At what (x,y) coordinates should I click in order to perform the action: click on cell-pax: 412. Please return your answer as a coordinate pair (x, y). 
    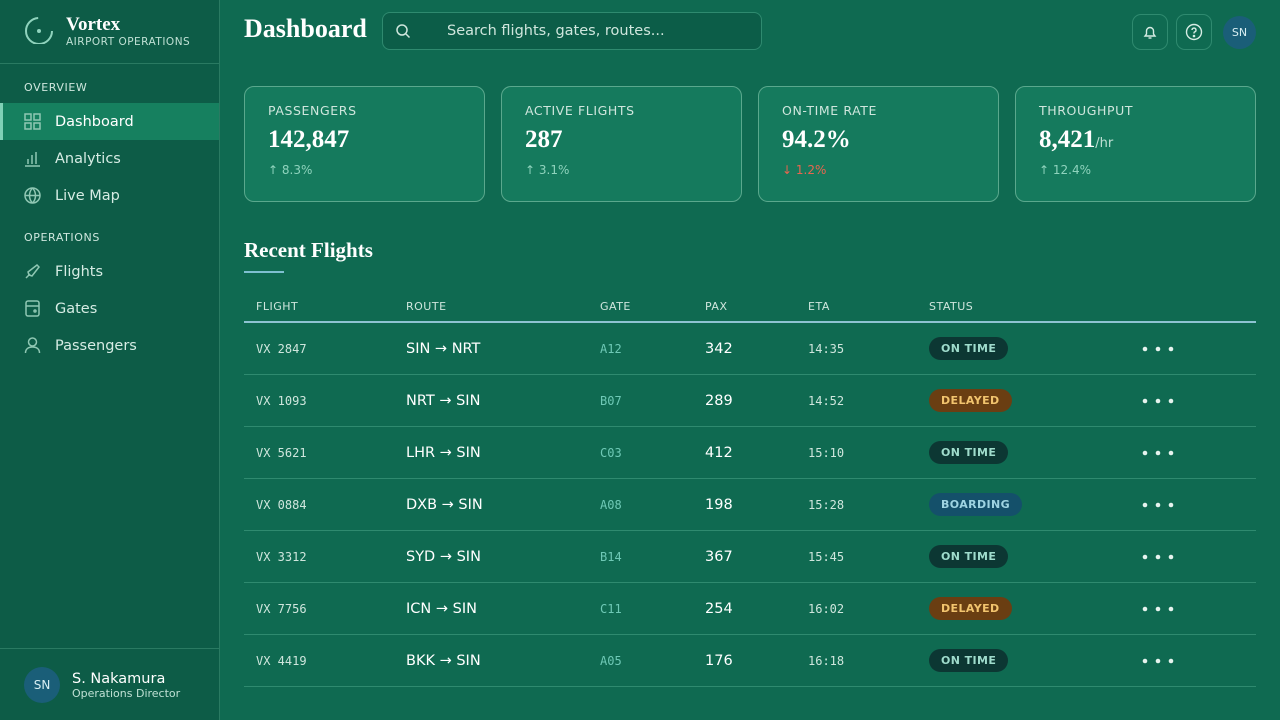
    Looking at the image, I should click on (719, 452).